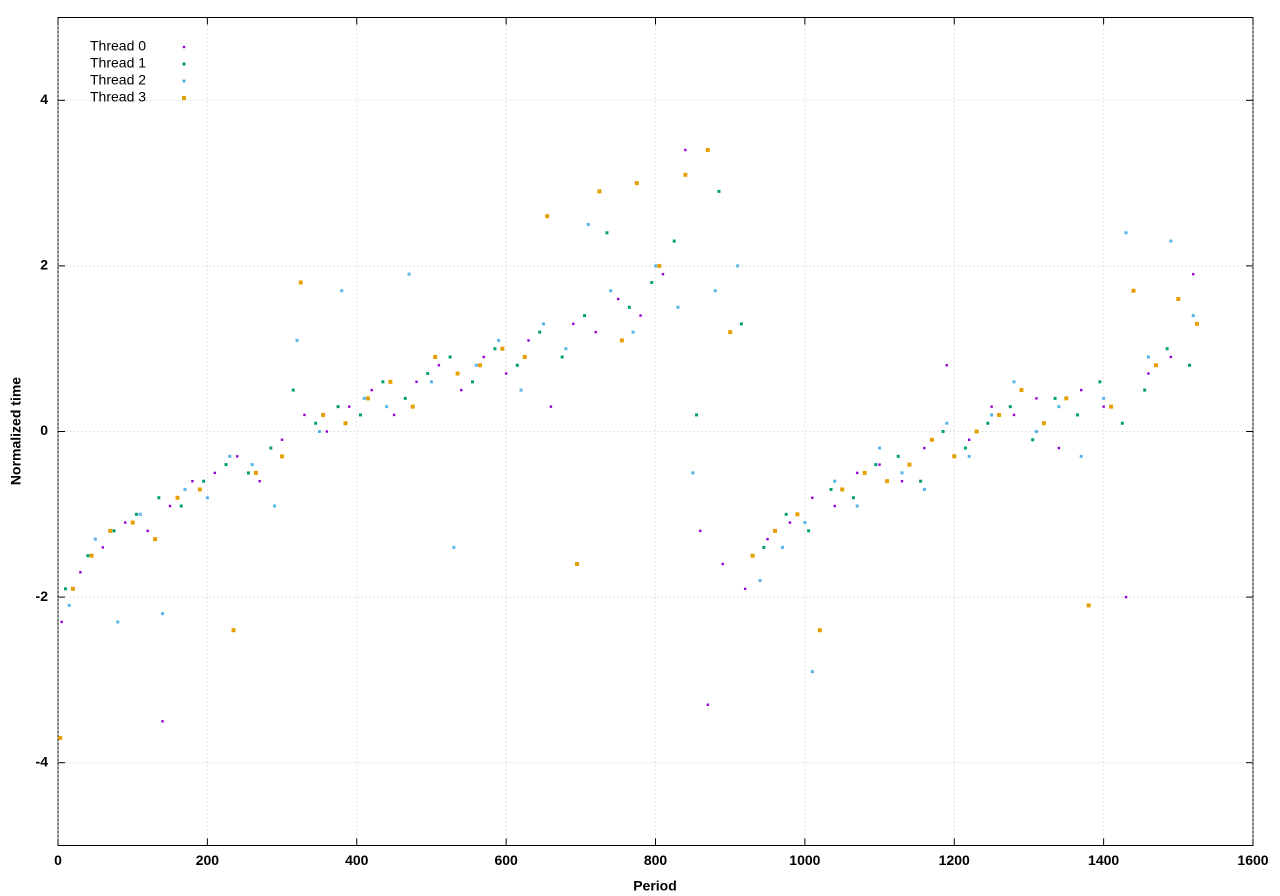 The image size is (1280, 896). I want to click on x-tick-label: 1200, so click(954, 860).